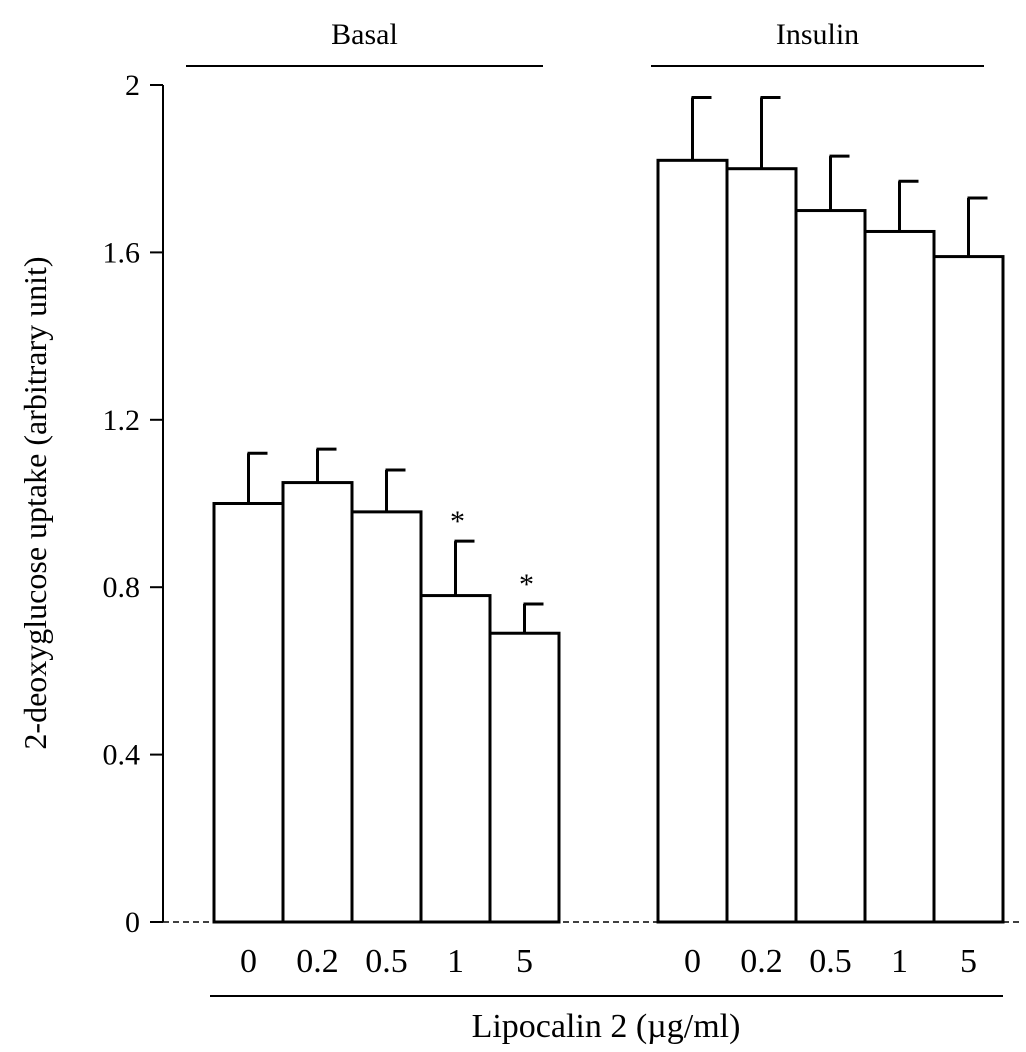 Image resolution: width=1026 pixels, height=1052 pixels. I want to click on group-labels: Basal Insulin, so click(585, 42).